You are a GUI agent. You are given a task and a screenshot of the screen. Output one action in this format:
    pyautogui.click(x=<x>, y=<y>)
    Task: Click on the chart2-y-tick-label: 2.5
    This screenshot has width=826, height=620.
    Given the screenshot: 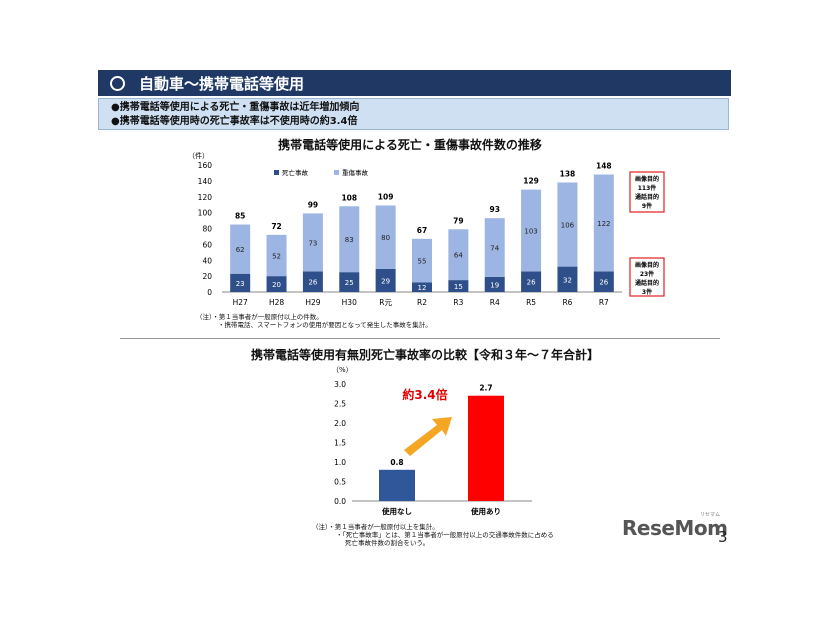 What is the action you would take?
    pyautogui.click(x=340, y=404)
    